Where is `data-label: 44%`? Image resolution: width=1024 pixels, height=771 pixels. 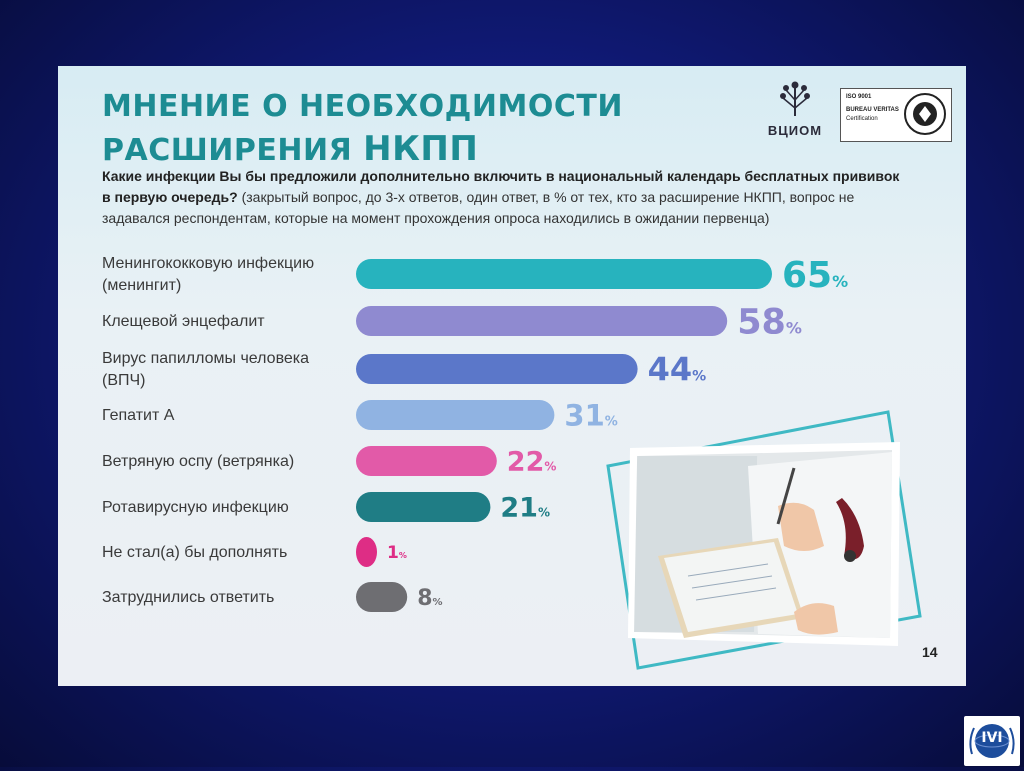
data-label: 44% is located at coordinates (677, 370).